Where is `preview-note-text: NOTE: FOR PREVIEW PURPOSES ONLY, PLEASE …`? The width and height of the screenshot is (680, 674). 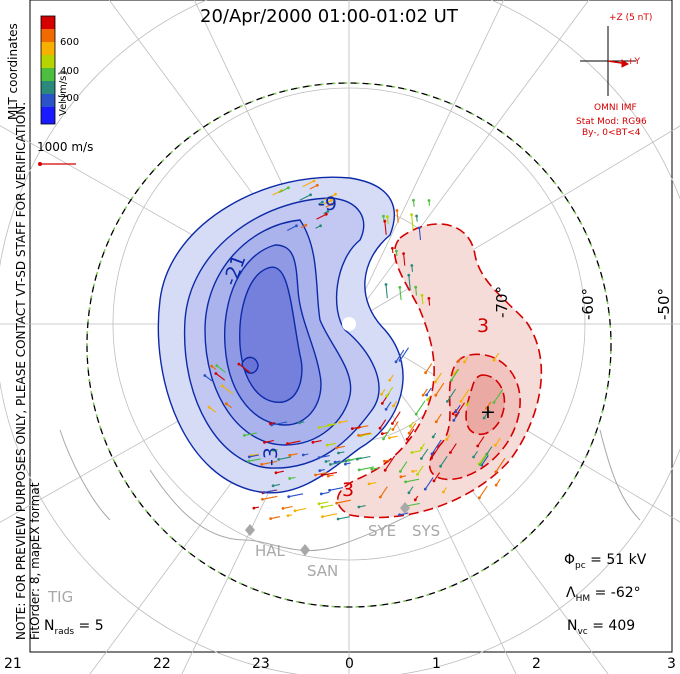
preview-note-text: NOTE: FOR PREVIEW PURPOSES ONLY, PLEASE … is located at coordinates (21, 370).